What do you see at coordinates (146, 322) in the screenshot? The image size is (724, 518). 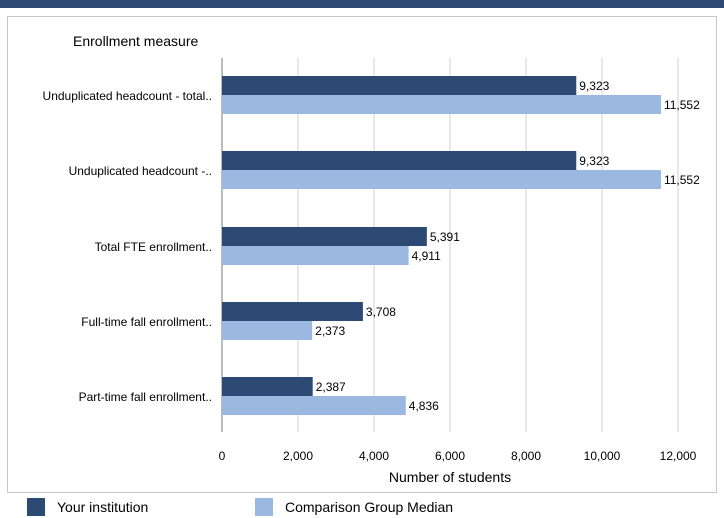 I see `category-label-3: Full-time fall enrollment..` at bounding box center [146, 322].